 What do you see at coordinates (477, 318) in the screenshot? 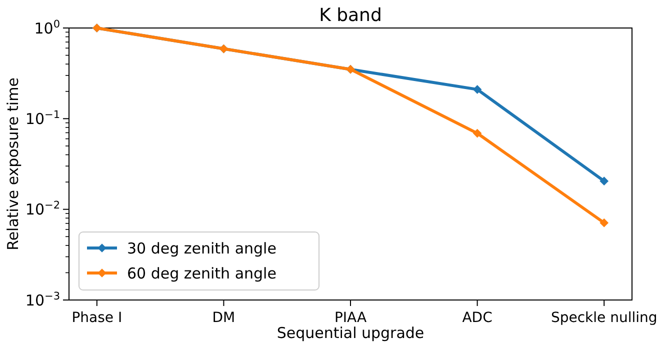
I see `x-tick-label: ADC` at bounding box center [477, 318].